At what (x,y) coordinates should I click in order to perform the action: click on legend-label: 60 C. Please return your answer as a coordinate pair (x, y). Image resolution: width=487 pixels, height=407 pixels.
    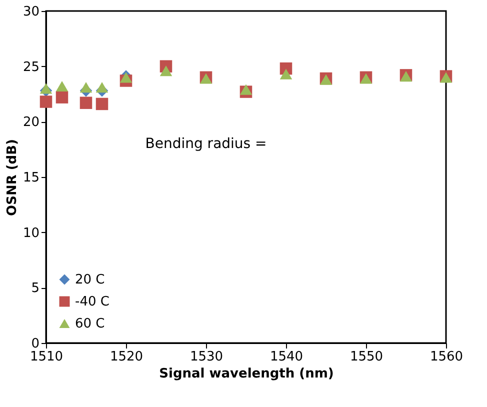
    Looking at the image, I should click on (90, 324).